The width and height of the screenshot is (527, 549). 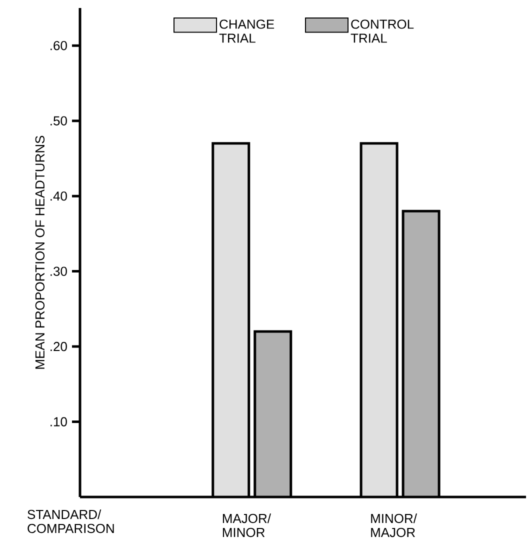 I want to click on legend-label: CONTROL TRIAL, so click(x=382, y=31).